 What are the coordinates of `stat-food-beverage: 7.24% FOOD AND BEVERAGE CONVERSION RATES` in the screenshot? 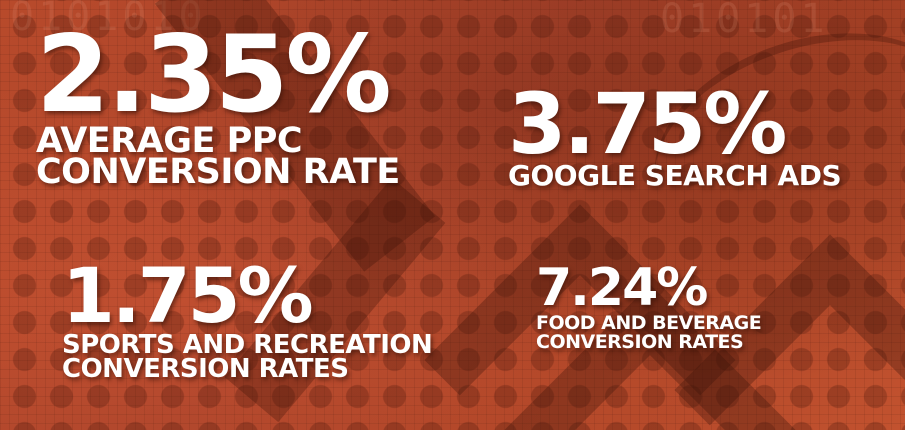 It's located at (649, 305).